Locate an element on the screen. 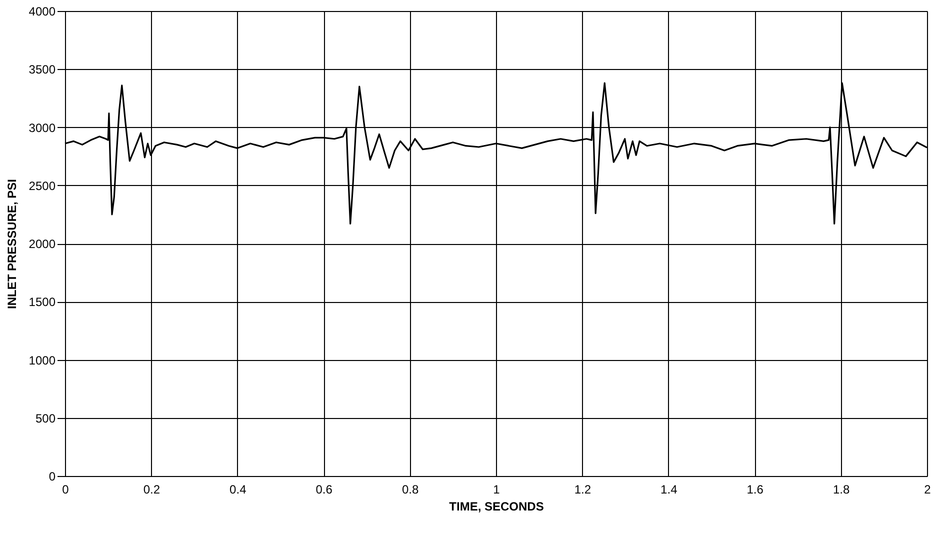 The height and width of the screenshot is (544, 949). y-tick-label: 2500 is located at coordinates (42, 185).